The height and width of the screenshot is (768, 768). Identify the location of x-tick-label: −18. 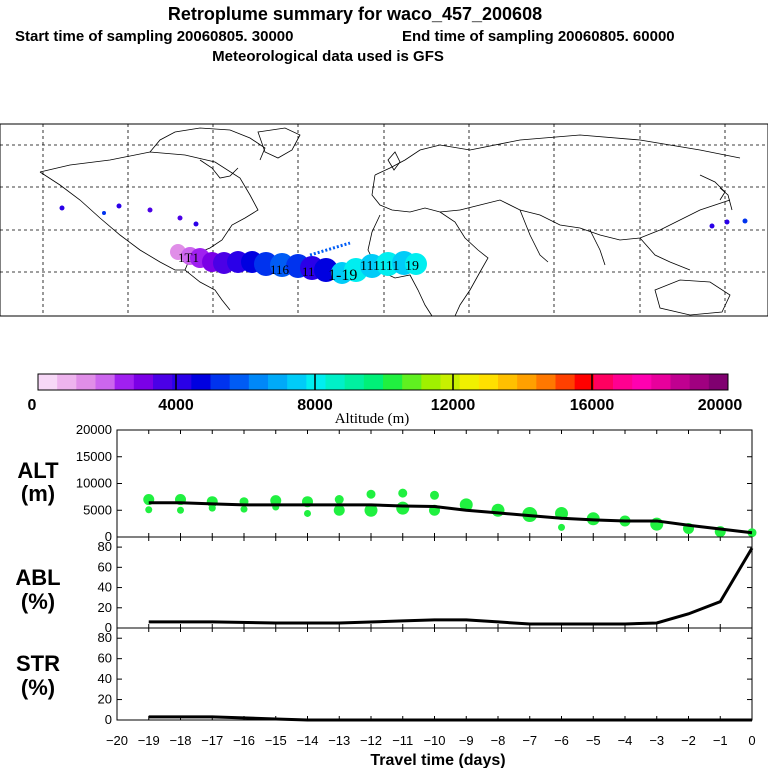
(180, 740).